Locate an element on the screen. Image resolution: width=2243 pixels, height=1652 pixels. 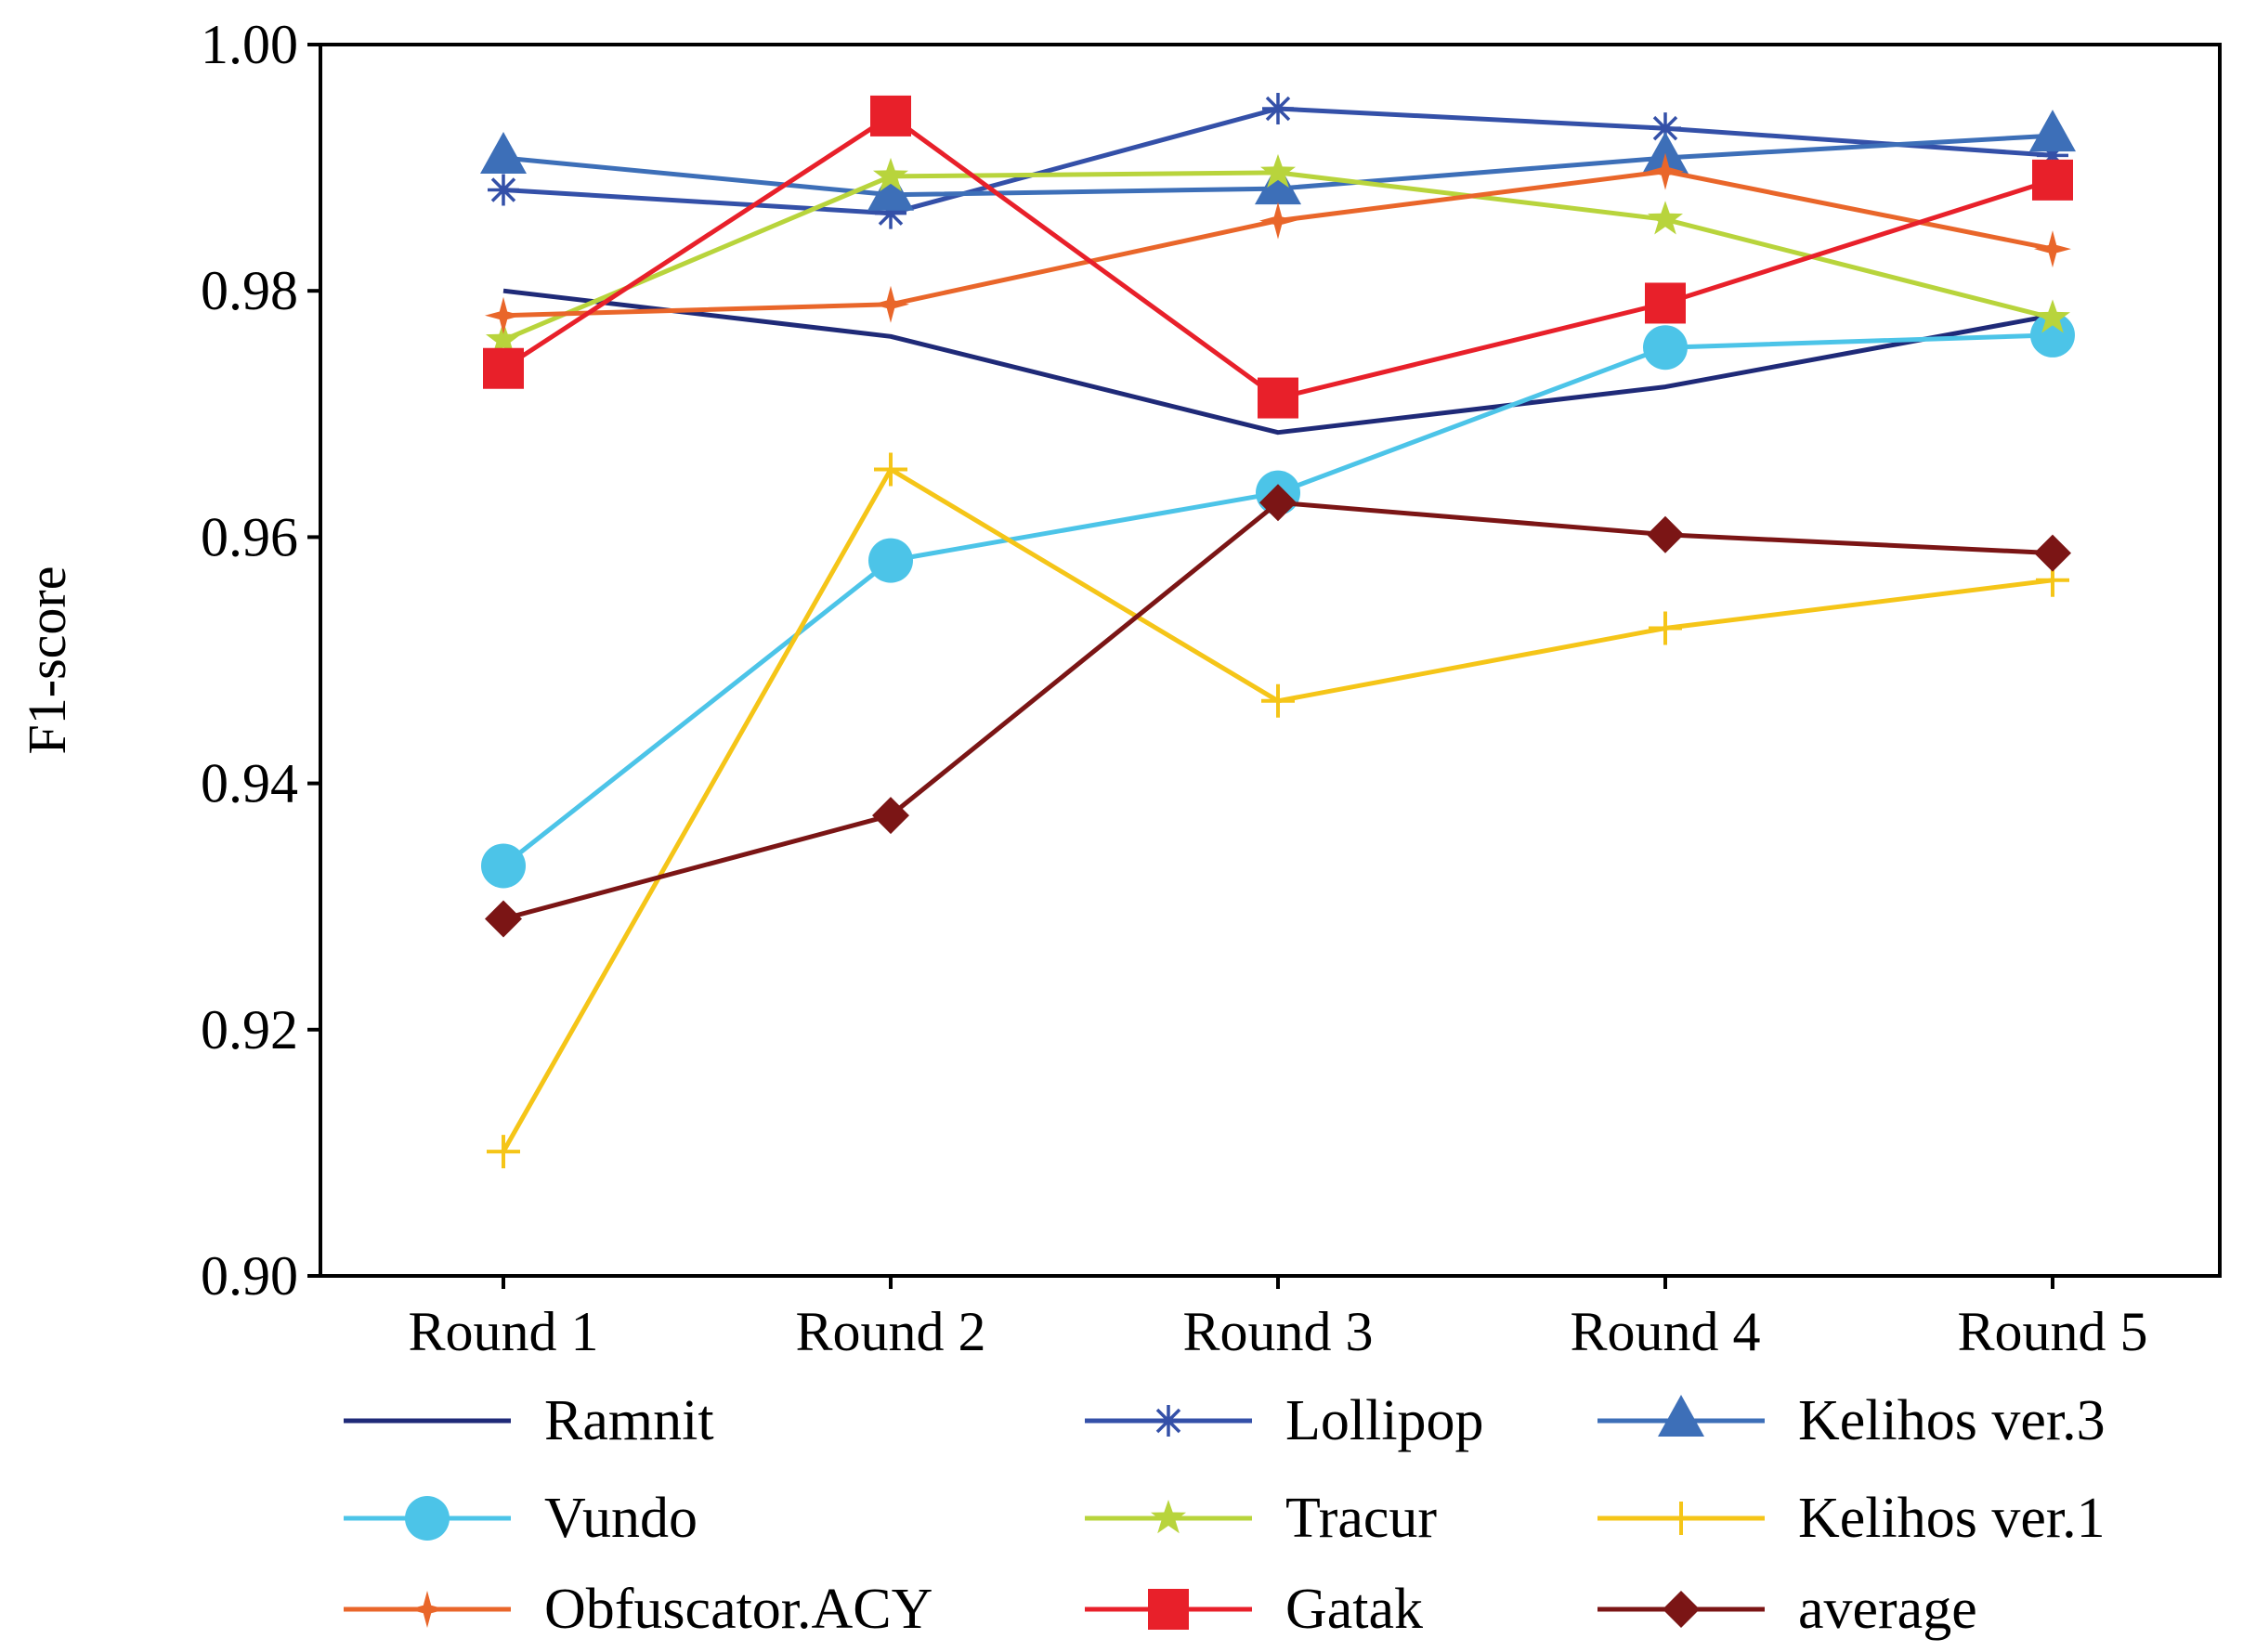
series-obfuscator-acy is located at coordinates (1278, 243).